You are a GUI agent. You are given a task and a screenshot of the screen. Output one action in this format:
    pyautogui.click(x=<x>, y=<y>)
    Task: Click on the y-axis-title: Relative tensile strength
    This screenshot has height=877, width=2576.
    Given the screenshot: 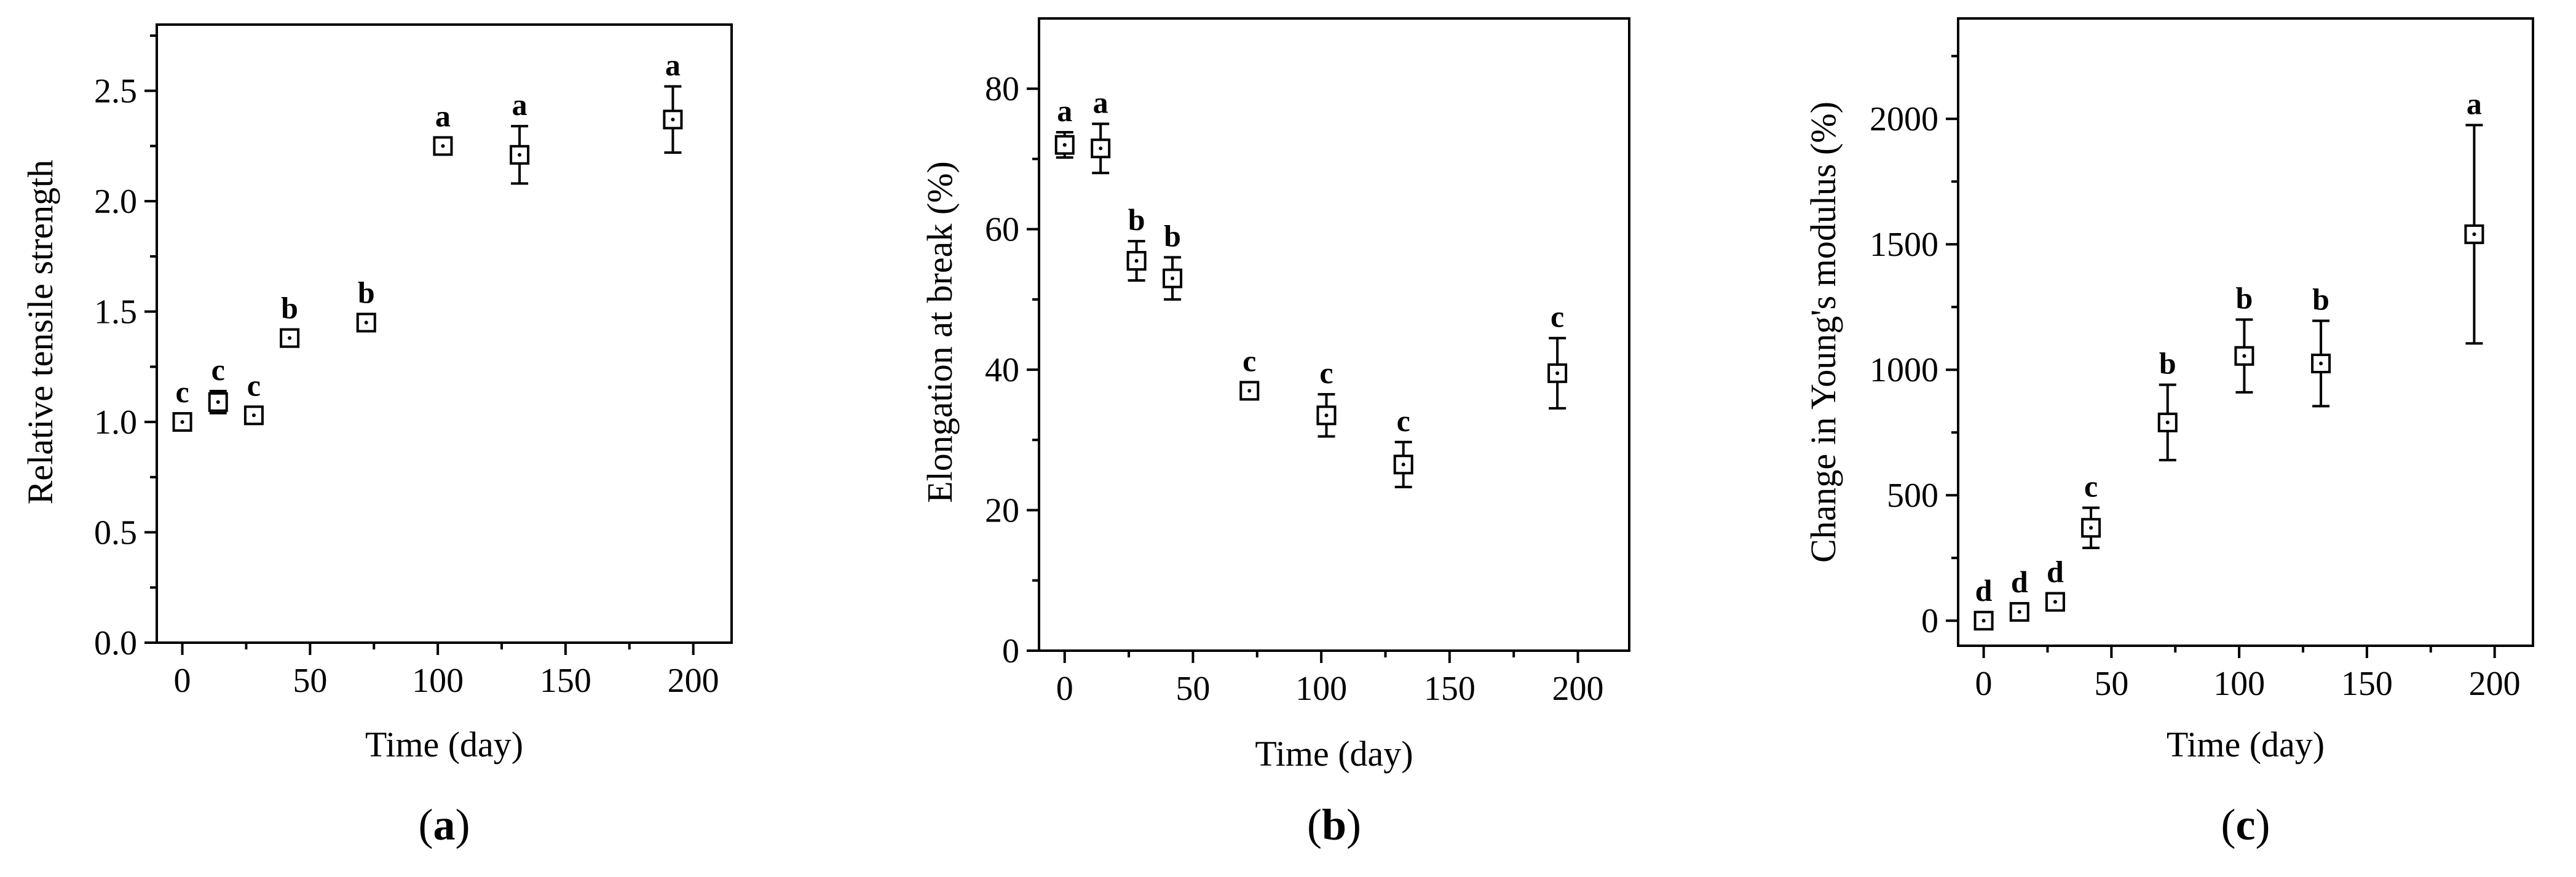 What is the action you would take?
    pyautogui.click(x=40, y=332)
    